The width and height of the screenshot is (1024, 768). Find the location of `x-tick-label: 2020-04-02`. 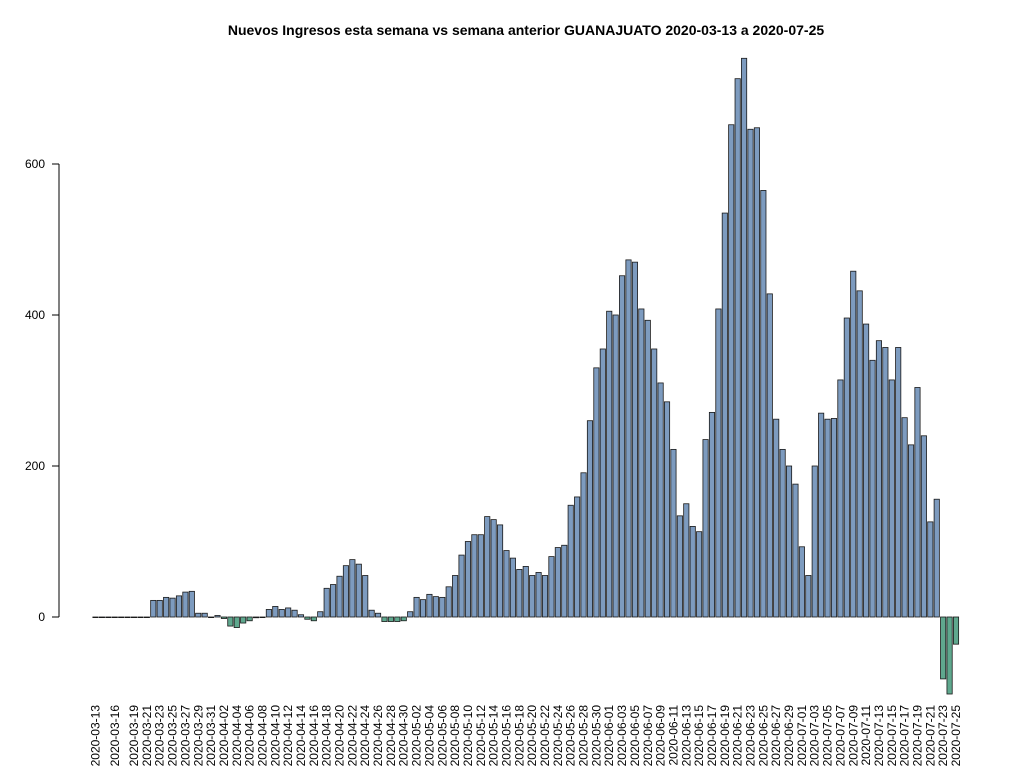

x-tick-label: 2020-04-02 is located at coordinates (224, 736).